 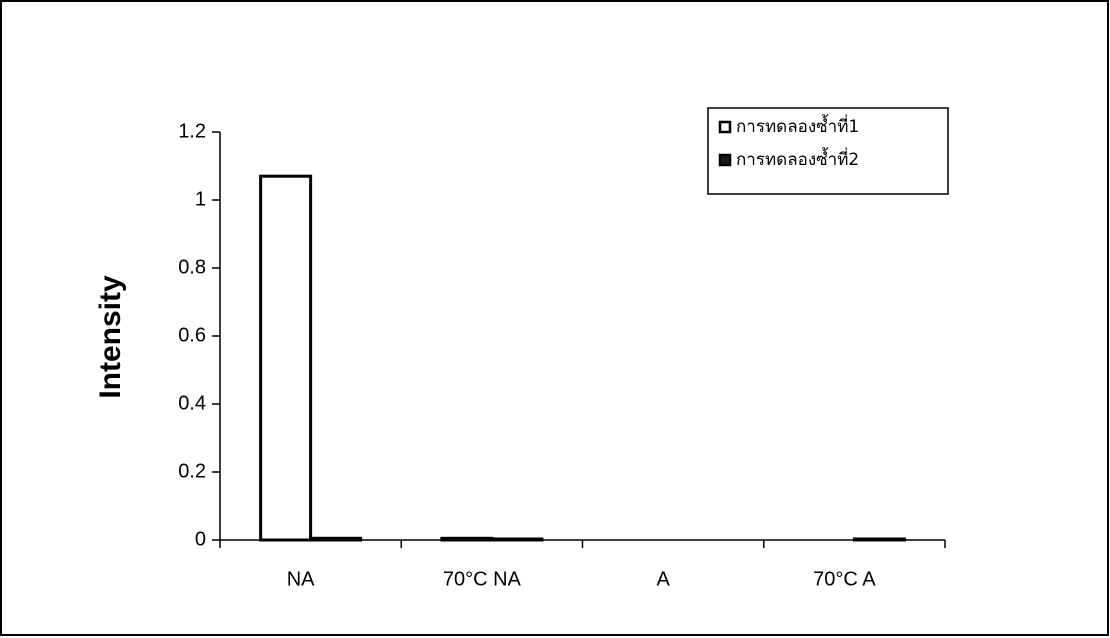 What do you see at coordinates (482, 579) in the screenshot?
I see `x-tick-label: 70°C NA` at bounding box center [482, 579].